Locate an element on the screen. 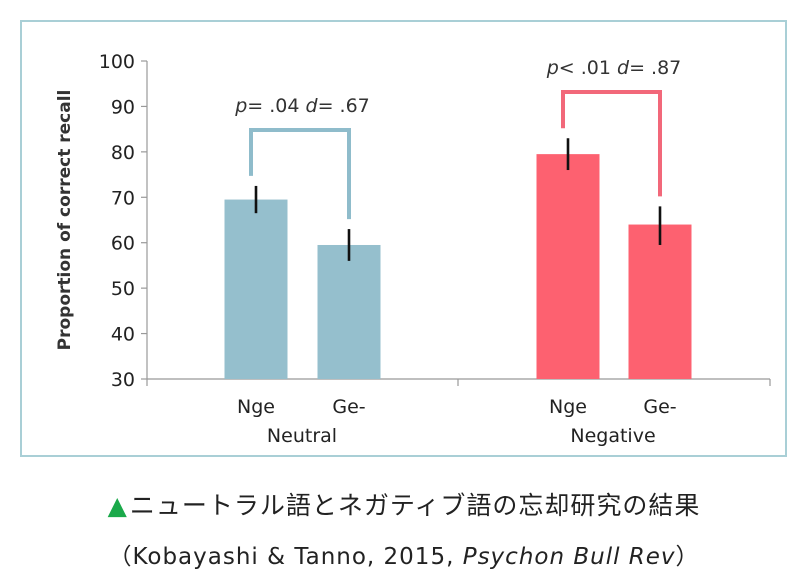 Image resolution: width=808 pixels, height=585 pixels. triangle-icon: ▲ is located at coordinates (117, 505).